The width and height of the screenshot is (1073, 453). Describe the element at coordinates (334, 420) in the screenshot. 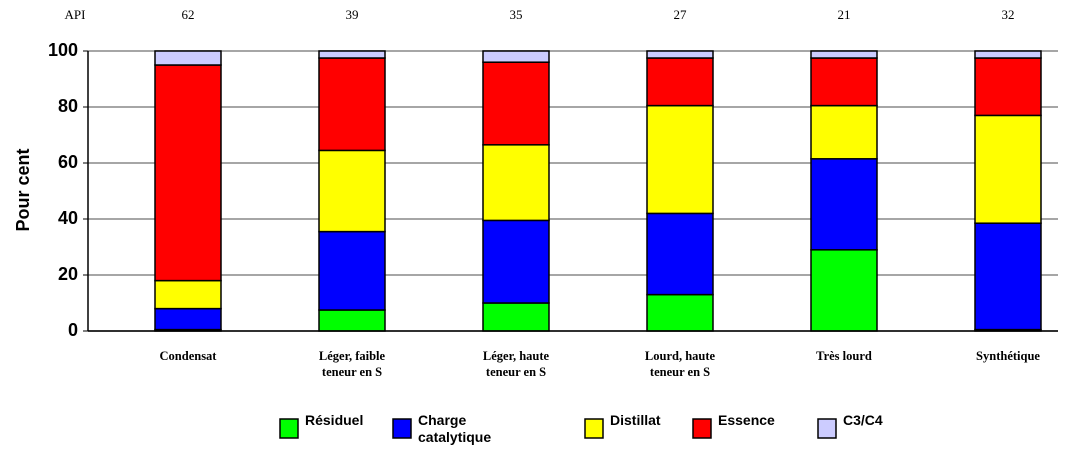

I see `legend-label: Résiduel` at that location.